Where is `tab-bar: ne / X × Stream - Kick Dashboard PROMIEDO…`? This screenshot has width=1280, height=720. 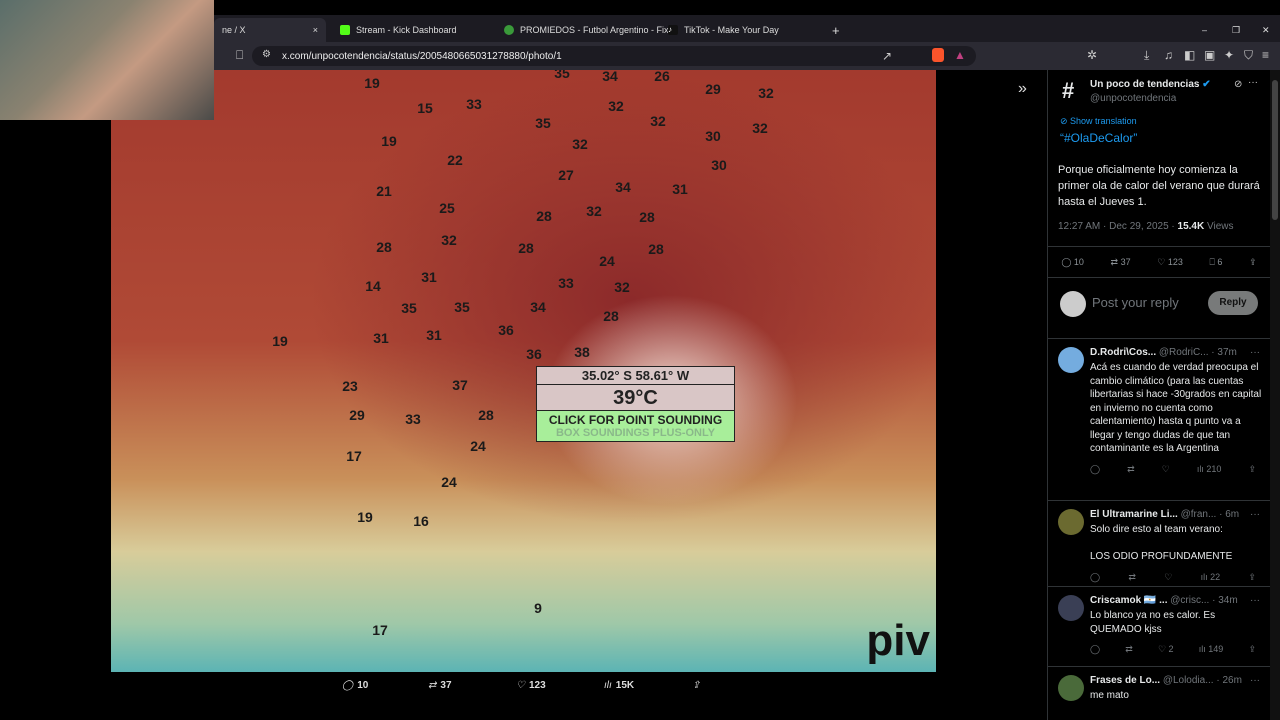 tab-bar: ne / X × Stream - Kick Dashboard PROMIEDO… is located at coordinates (747, 28).